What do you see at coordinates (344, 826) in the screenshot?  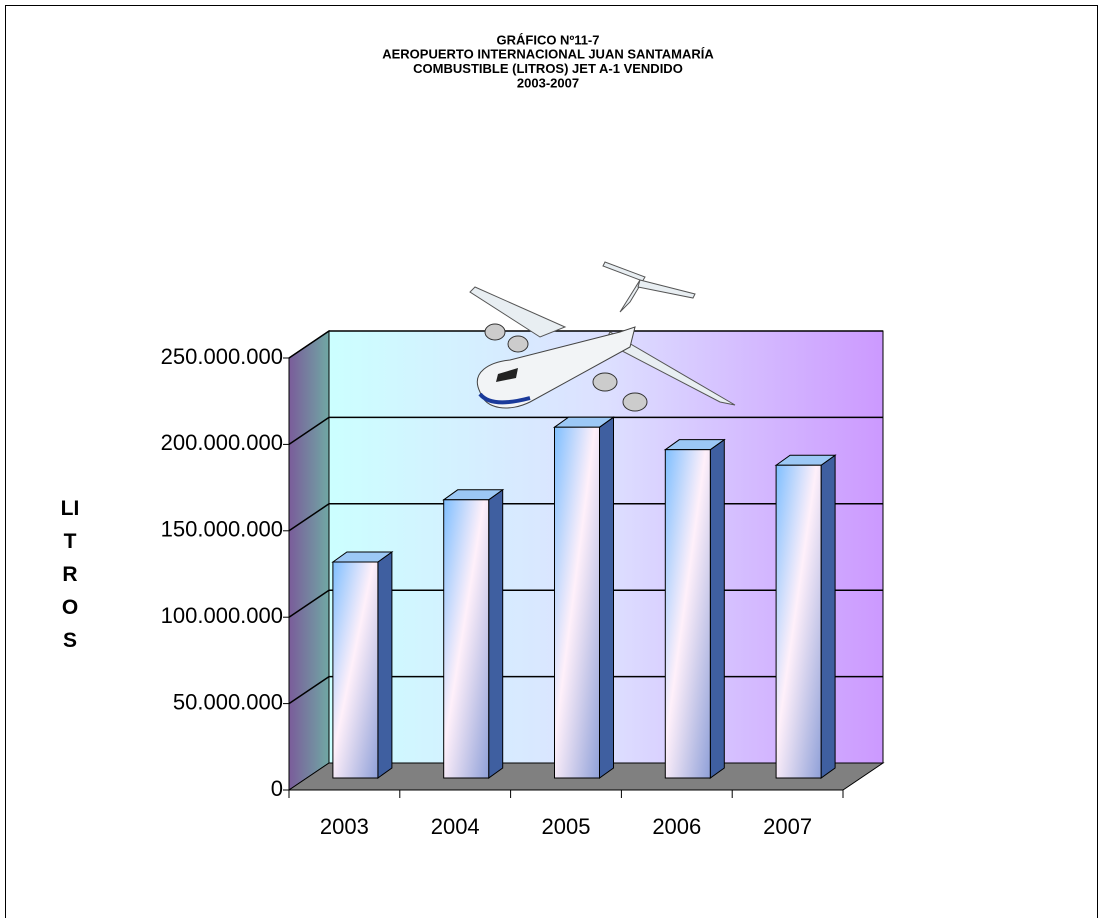 I see `x-tick-label: 2003` at bounding box center [344, 826].